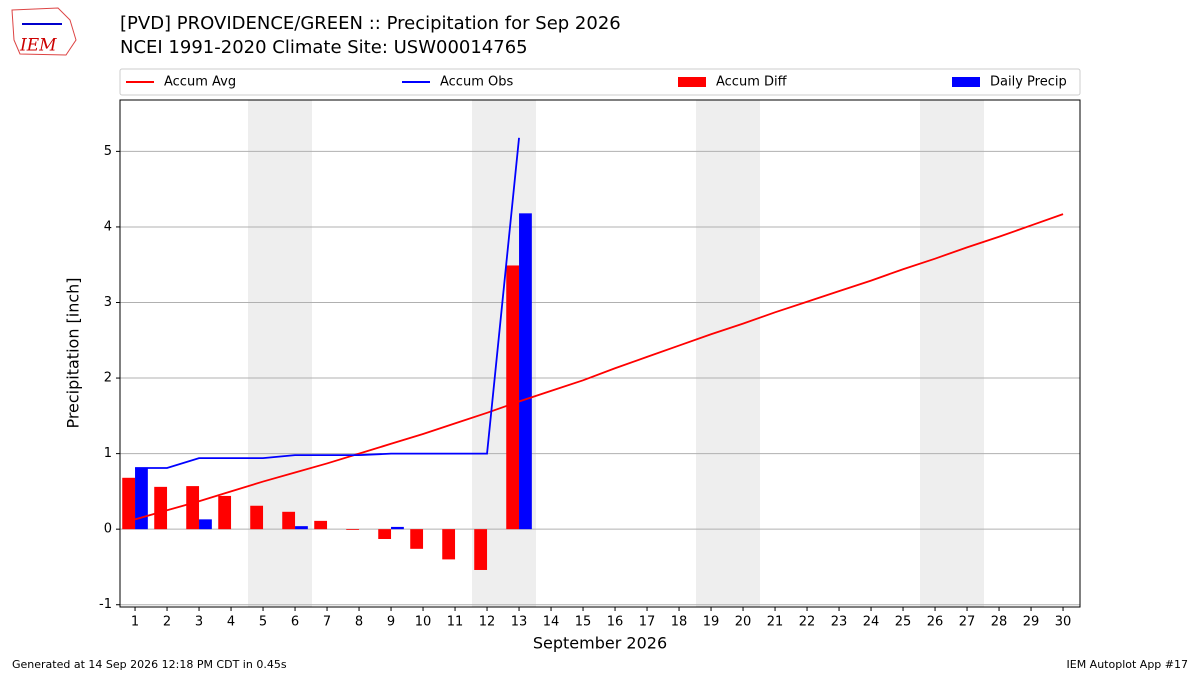  I want to click on x-tick-label: 10, so click(423, 622).